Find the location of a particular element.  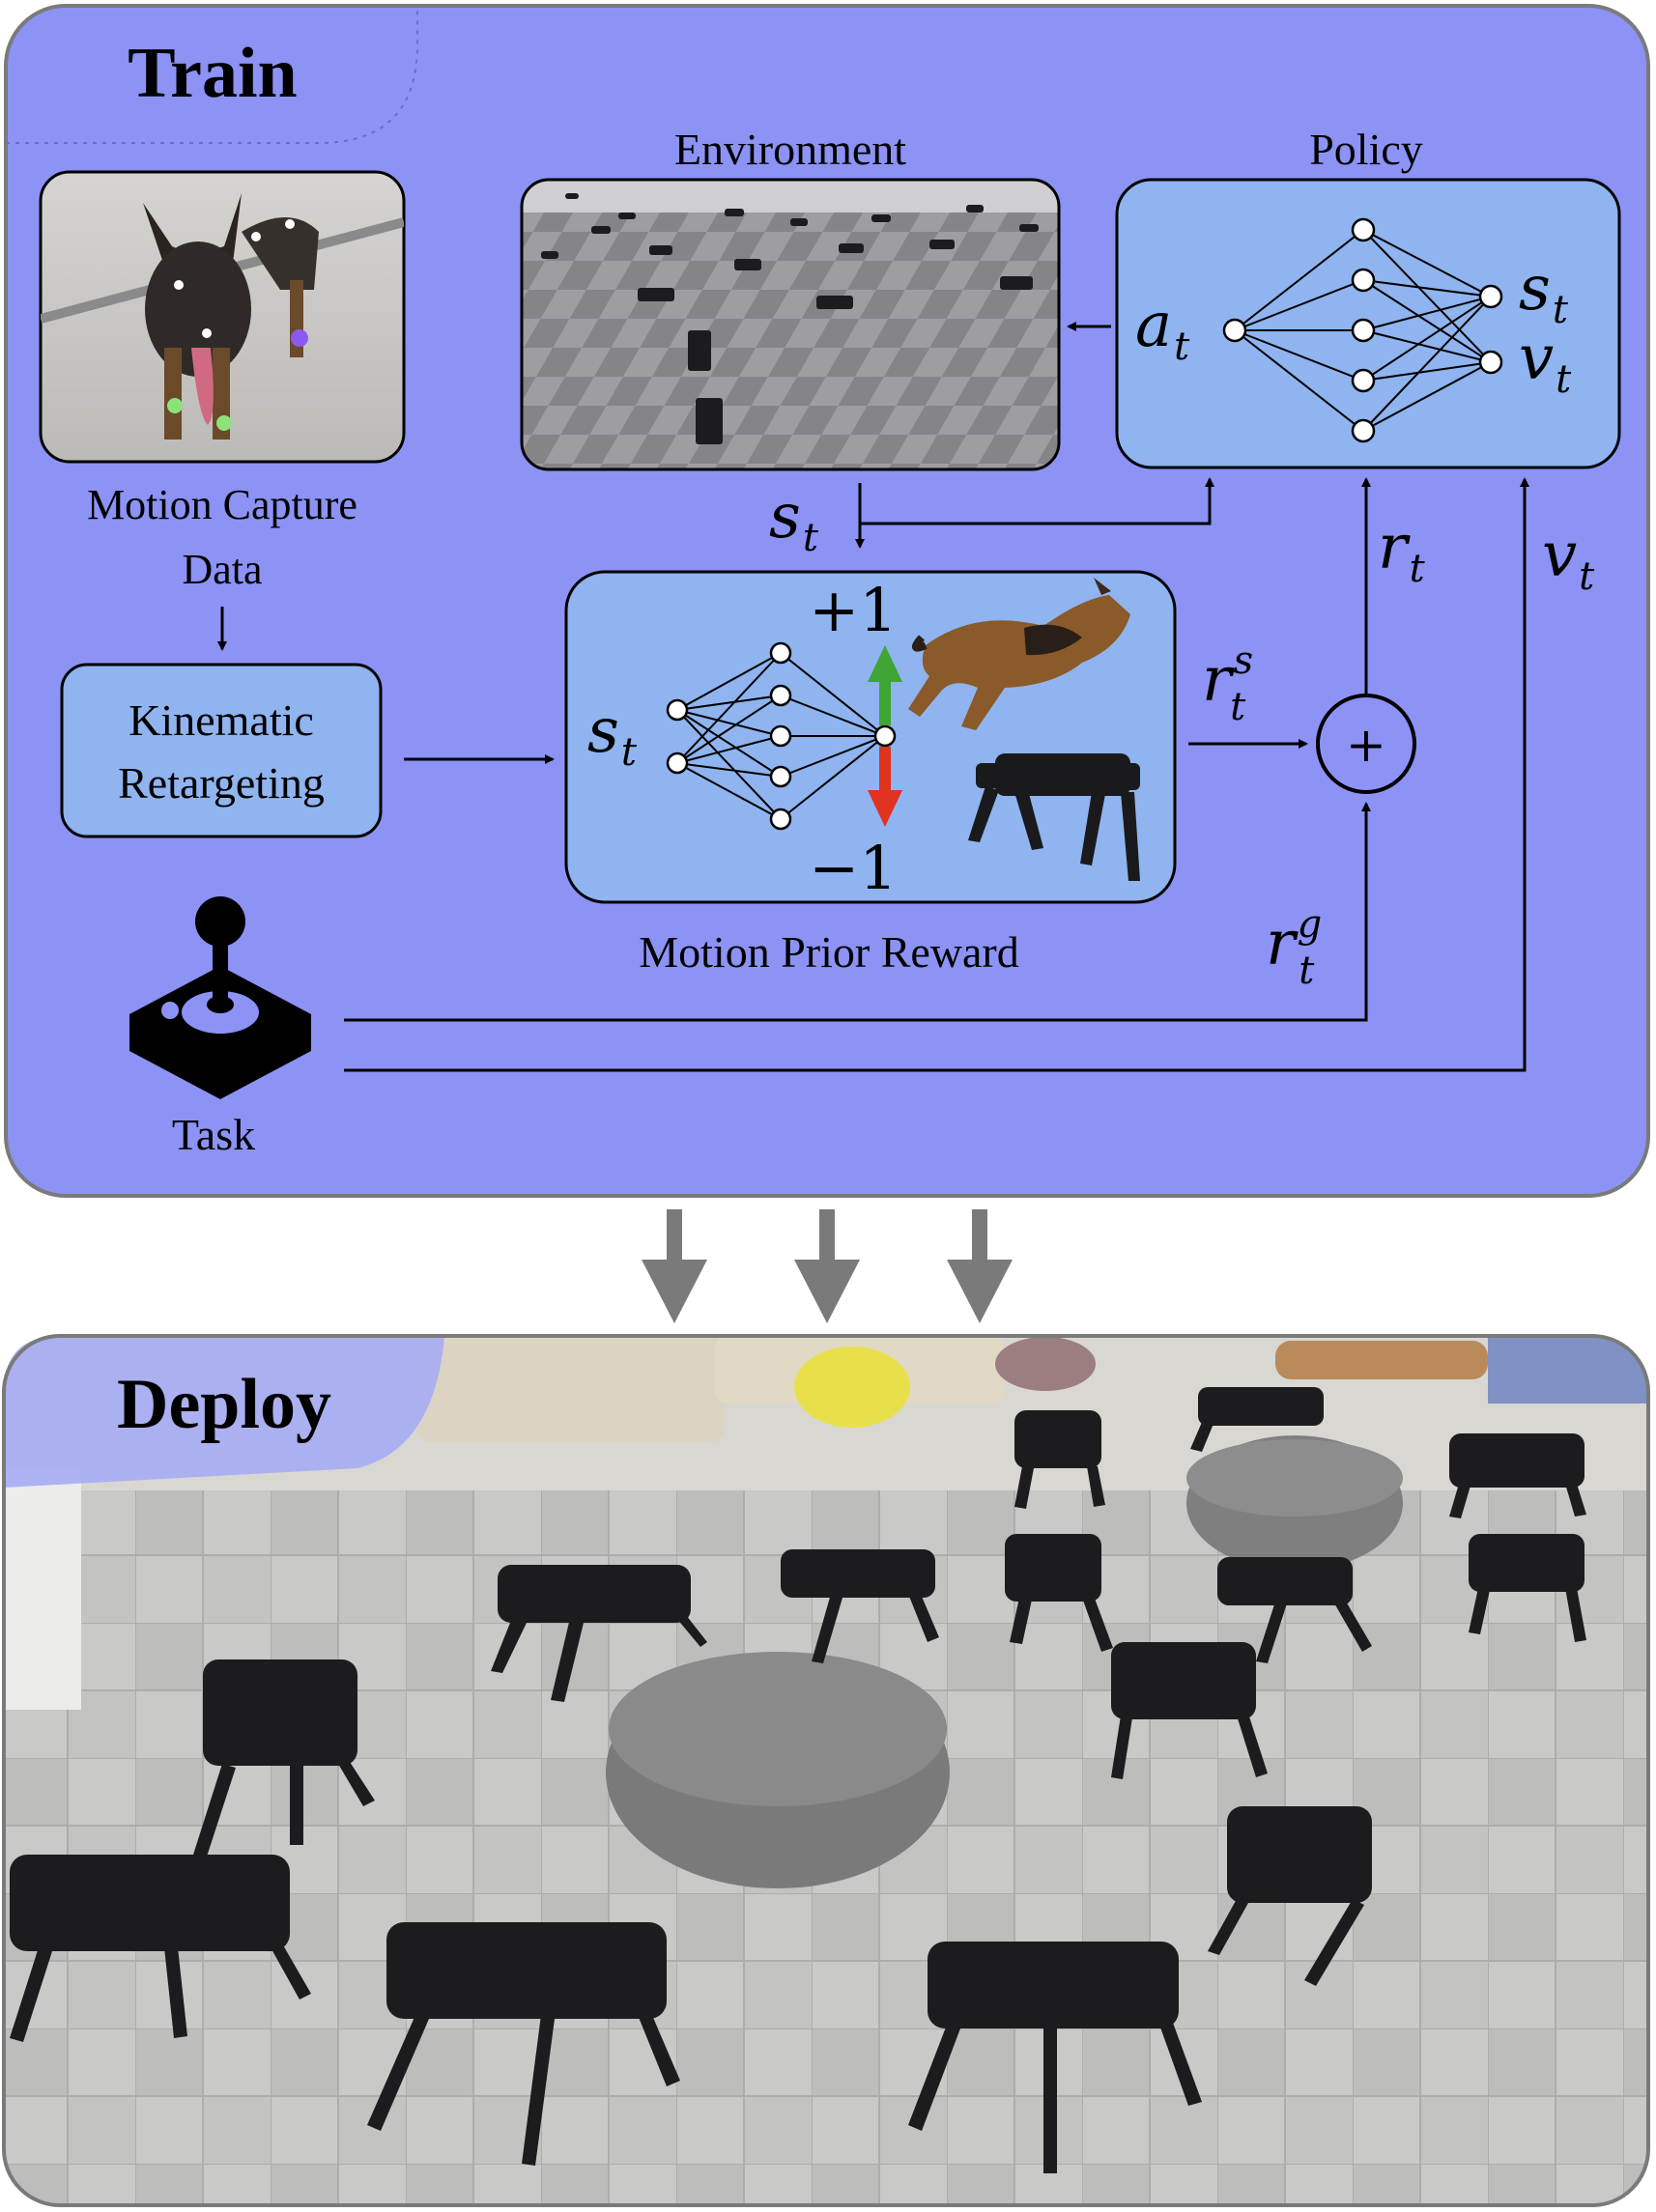

policy-output-v: vt is located at coordinates (1545, 362).